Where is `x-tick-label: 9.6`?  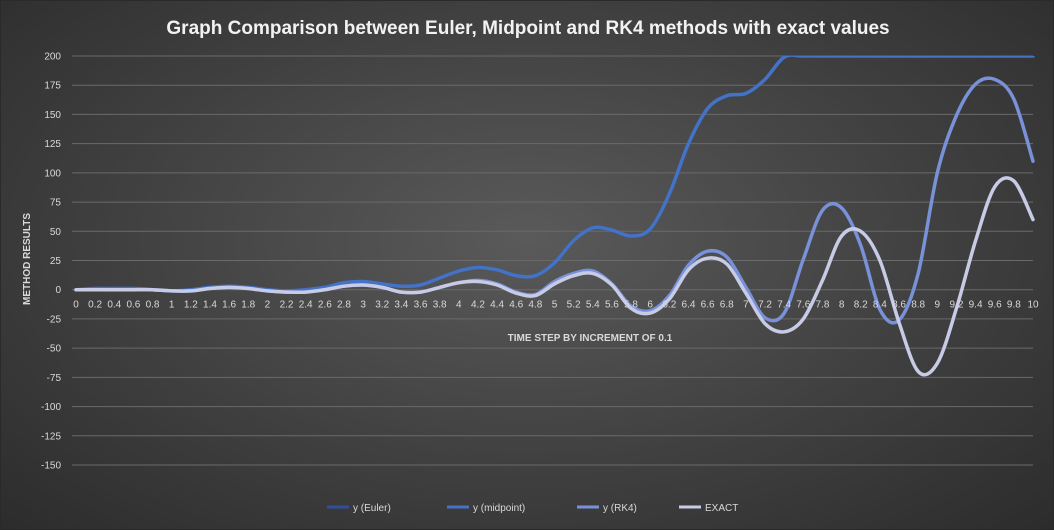 x-tick-label: 9.6 is located at coordinates (995, 305).